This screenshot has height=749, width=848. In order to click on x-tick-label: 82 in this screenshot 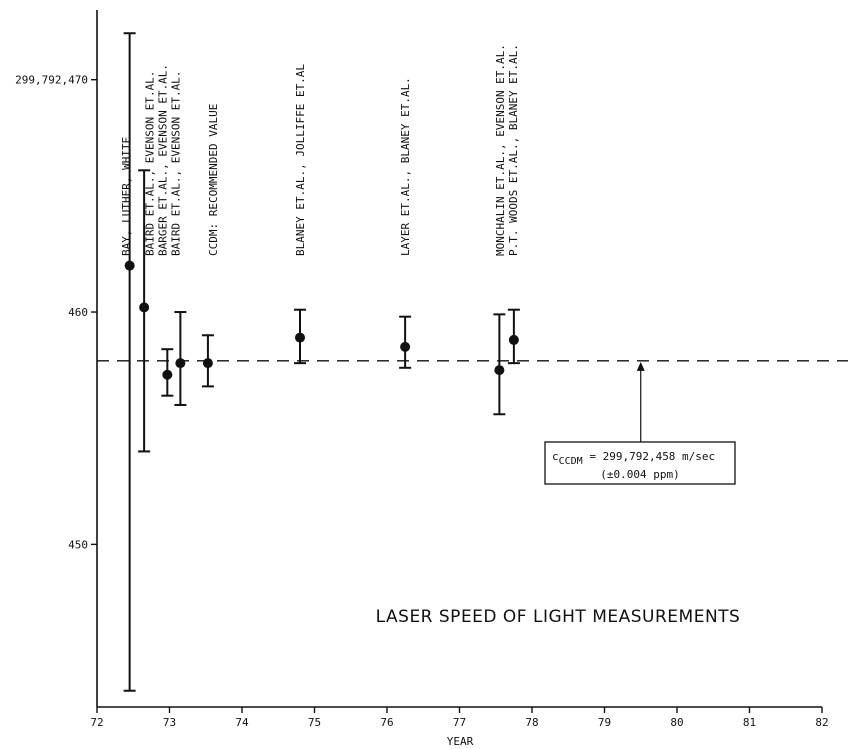, I will do `click(821, 722)`.